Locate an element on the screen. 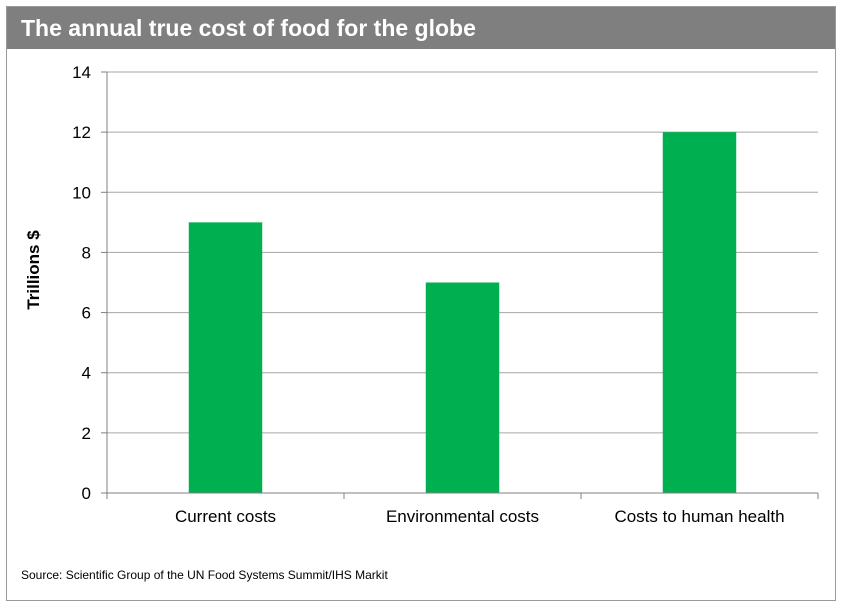  bar-costs-to-human-health is located at coordinates (699, 312).